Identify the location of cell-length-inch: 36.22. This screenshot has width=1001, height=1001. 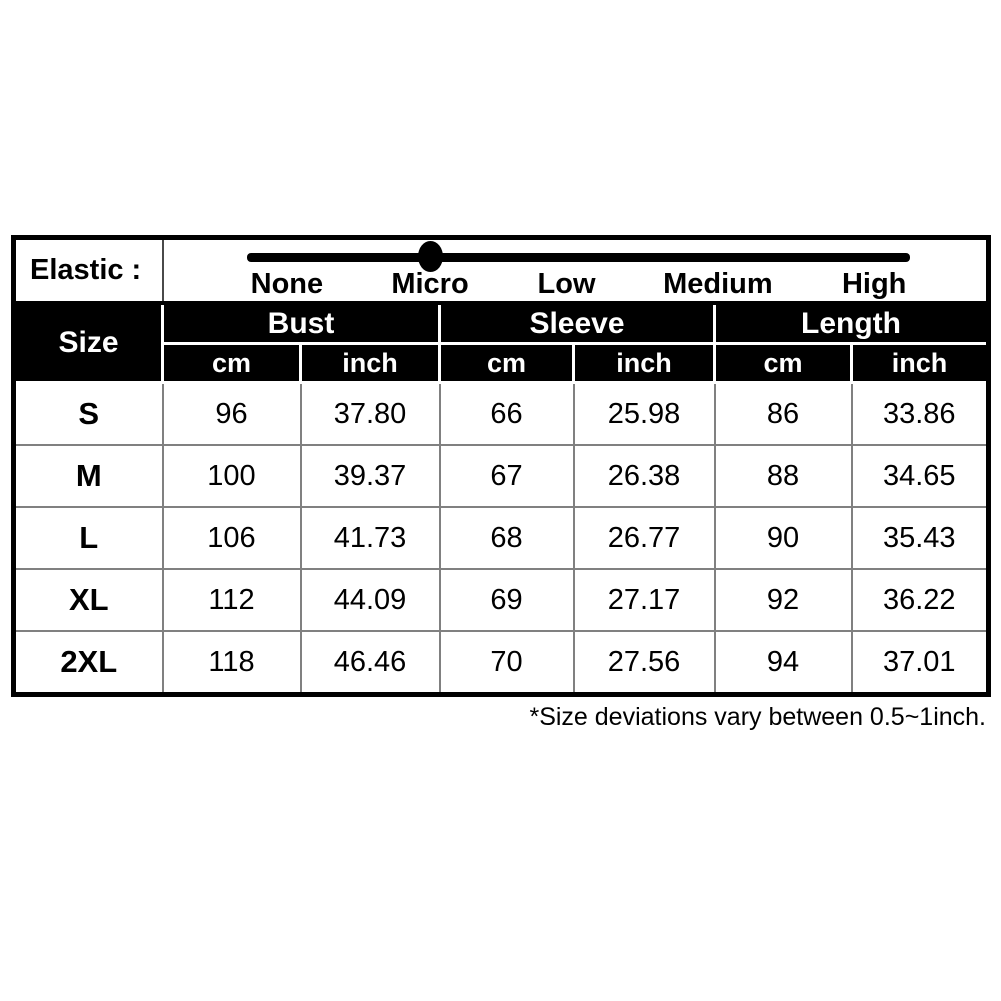
(920, 600).